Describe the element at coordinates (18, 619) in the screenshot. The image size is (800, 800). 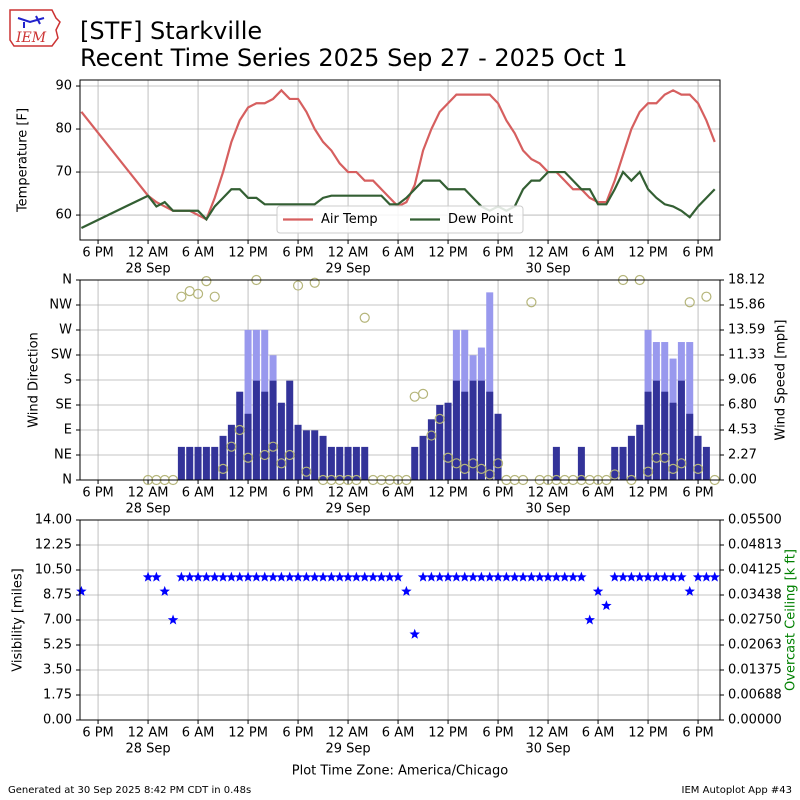
I see `y-axis-label: Visibility [miles]` at that location.